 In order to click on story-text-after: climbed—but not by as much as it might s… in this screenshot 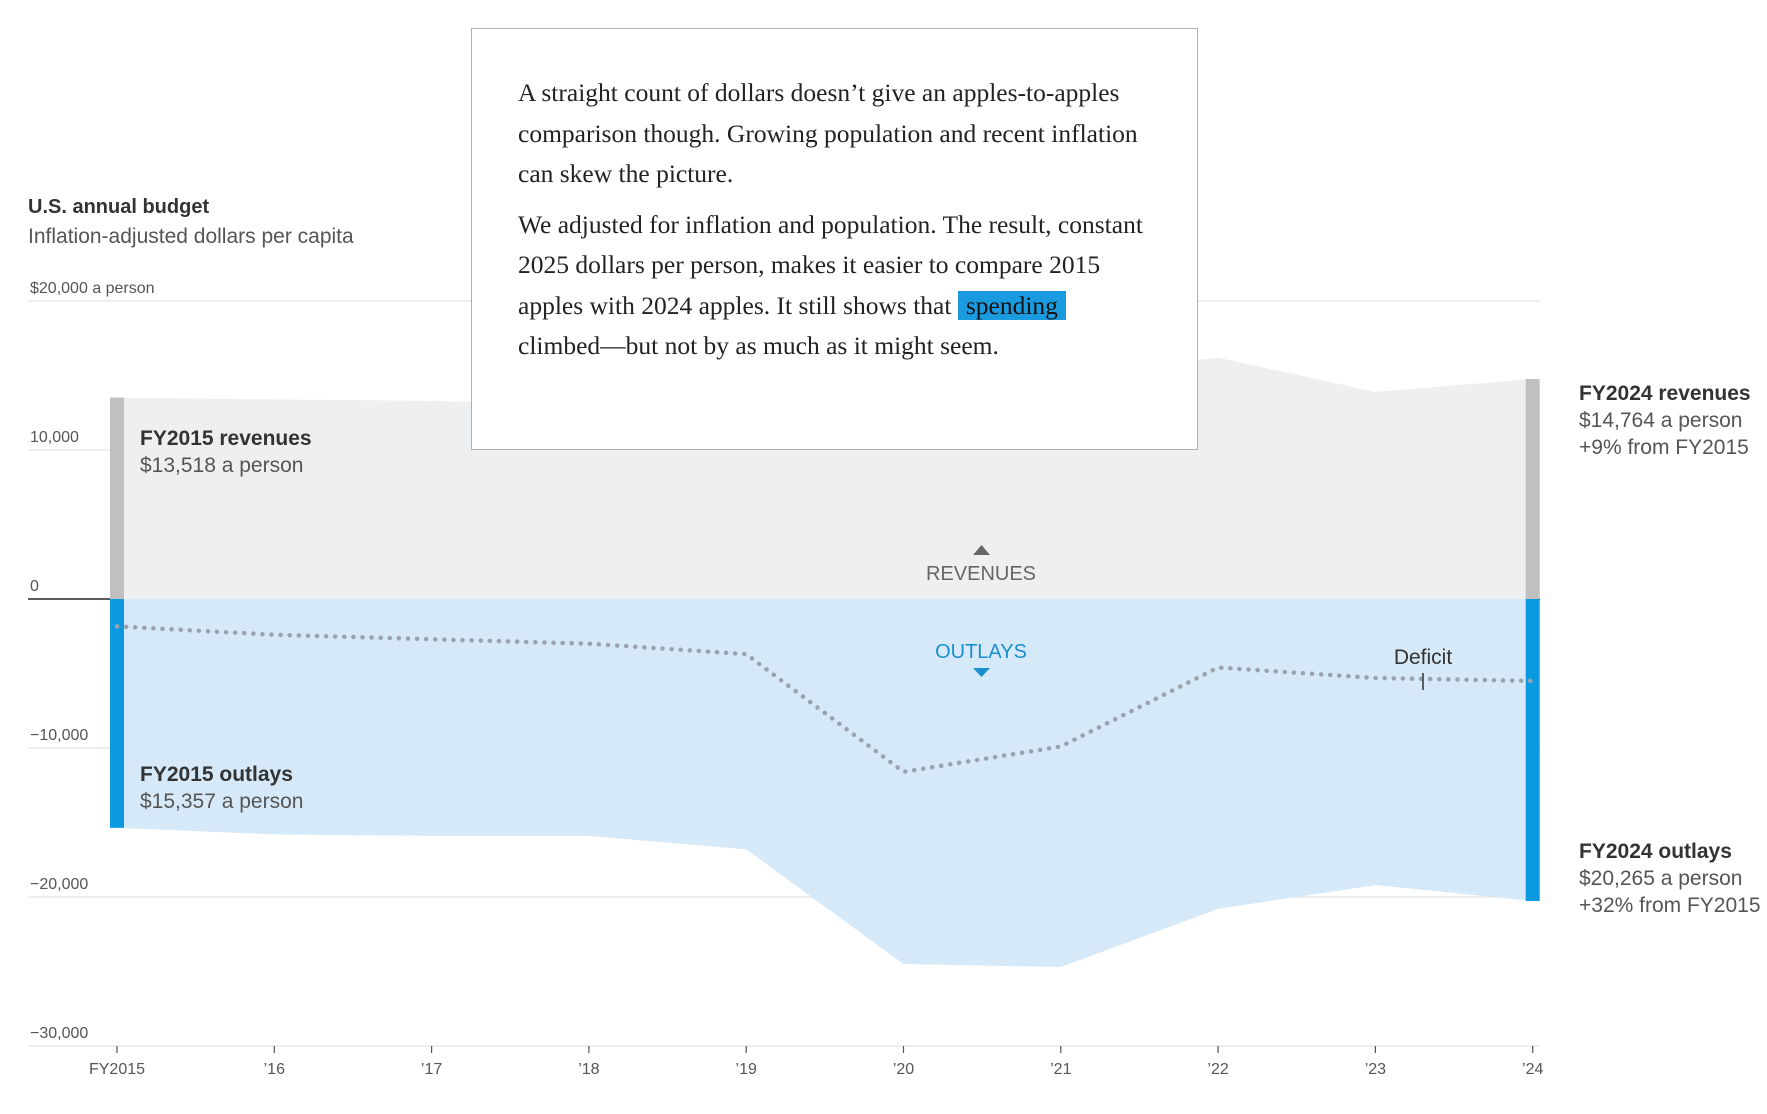, I will do `click(758, 345)`.